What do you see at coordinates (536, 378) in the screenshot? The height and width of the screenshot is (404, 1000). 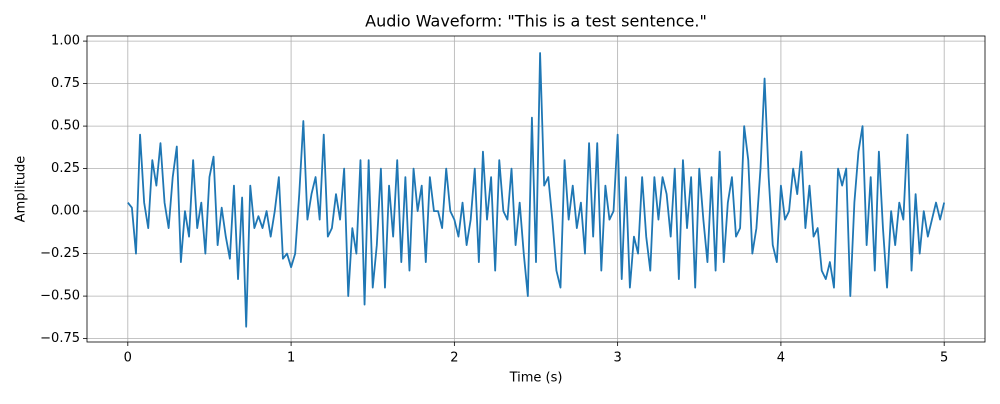 I see `x-axis-label: Time (s)` at bounding box center [536, 378].